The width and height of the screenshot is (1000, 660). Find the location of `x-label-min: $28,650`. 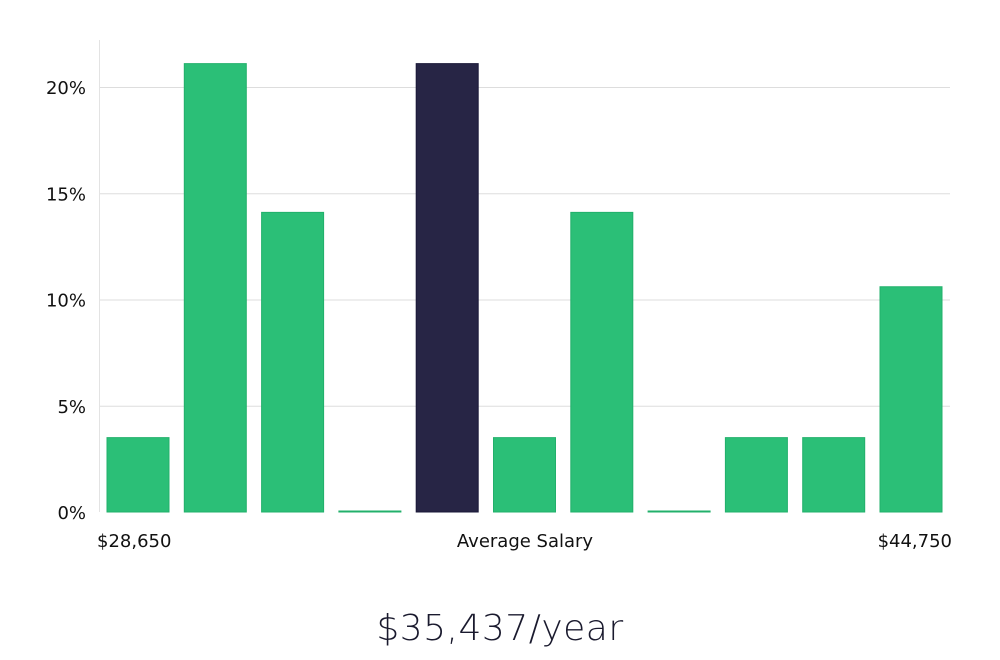

x-label-min: $28,650 is located at coordinates (134, 541).